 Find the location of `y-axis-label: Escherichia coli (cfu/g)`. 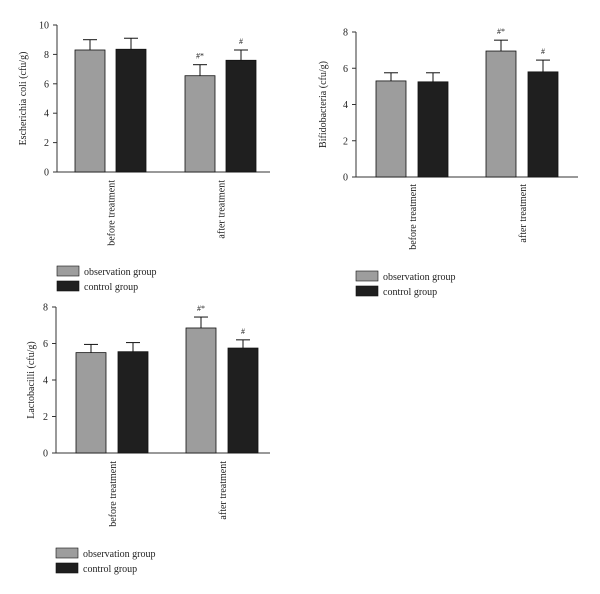

y-axis-label: Escherichia coli (cfu/g) is located at coordinates (23, 99).